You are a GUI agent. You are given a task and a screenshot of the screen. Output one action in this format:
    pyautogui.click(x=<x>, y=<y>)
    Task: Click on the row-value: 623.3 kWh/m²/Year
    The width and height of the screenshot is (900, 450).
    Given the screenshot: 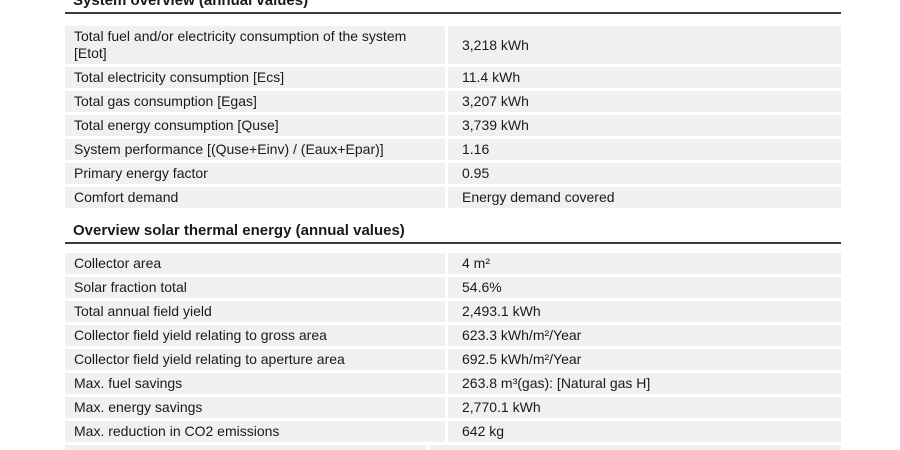 What is the action you would take?
    pyautogui.click(x=644, y=335)
    